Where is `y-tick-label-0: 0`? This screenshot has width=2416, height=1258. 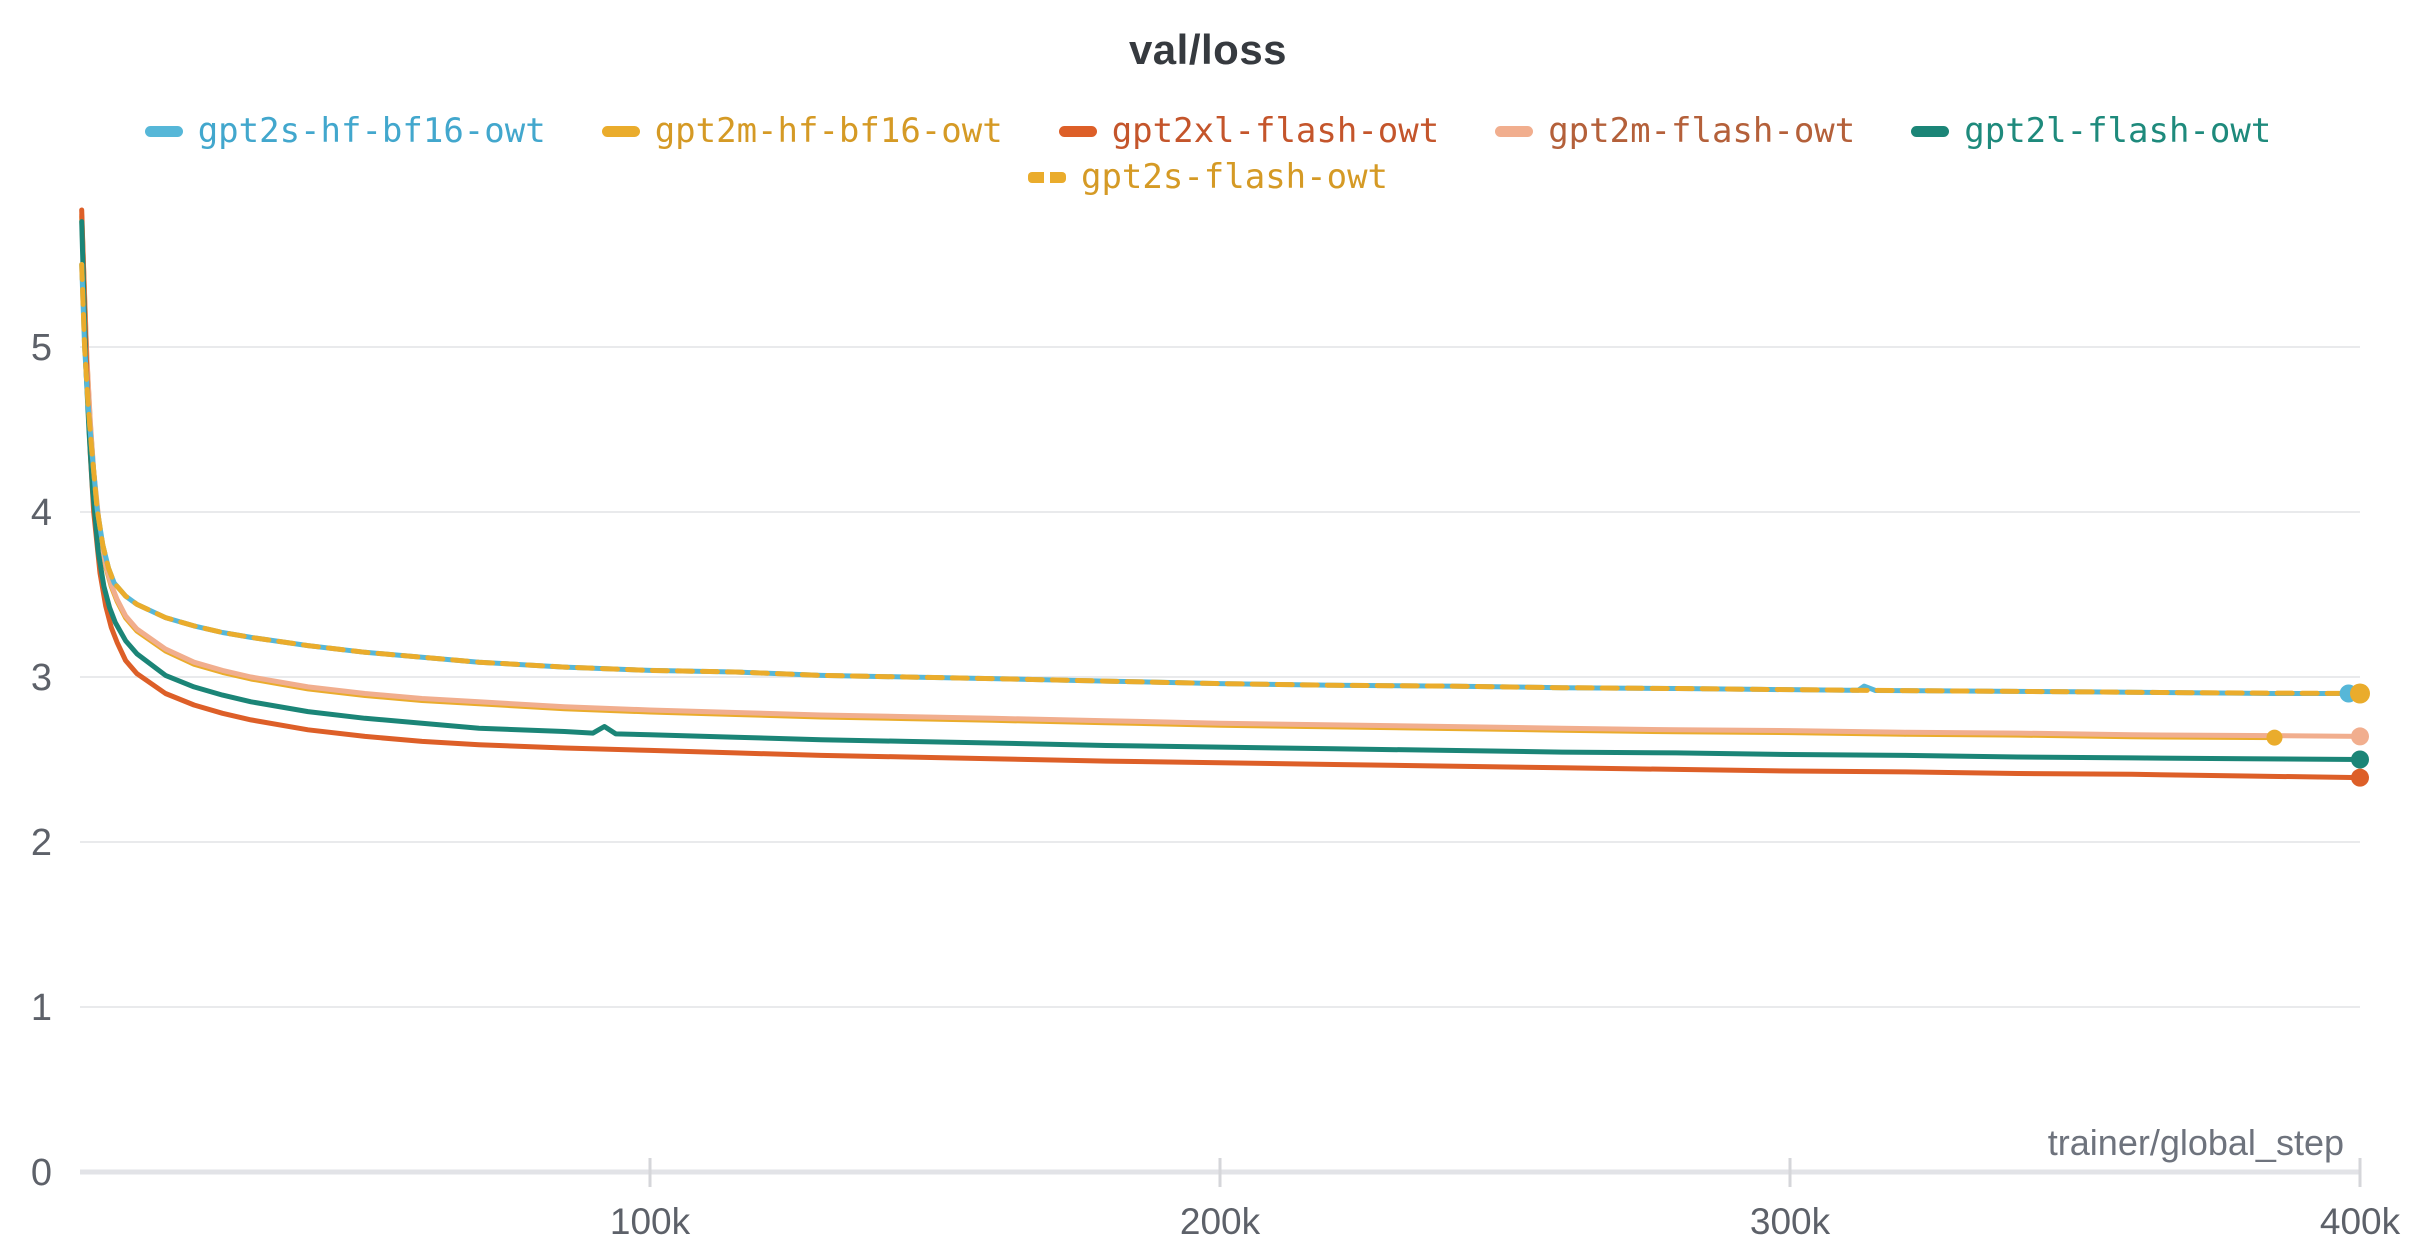
y-tick-label-0: 0 is located at coordinates (41, 1173).